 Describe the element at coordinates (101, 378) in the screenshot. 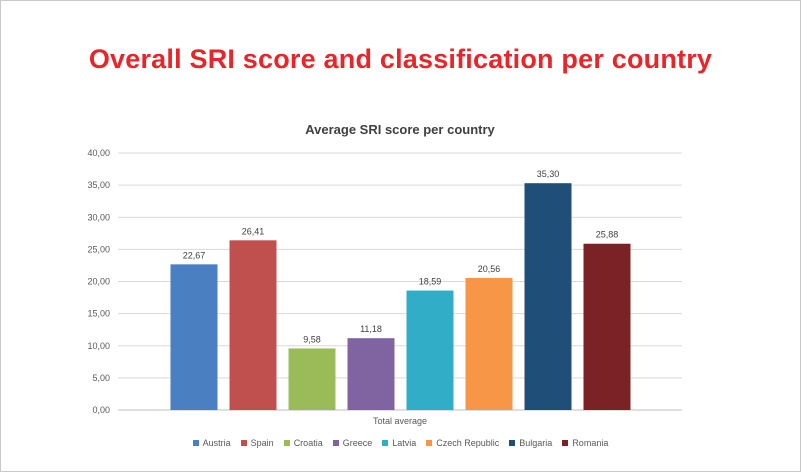

I see `y-tick-label: 5,00` at that location.